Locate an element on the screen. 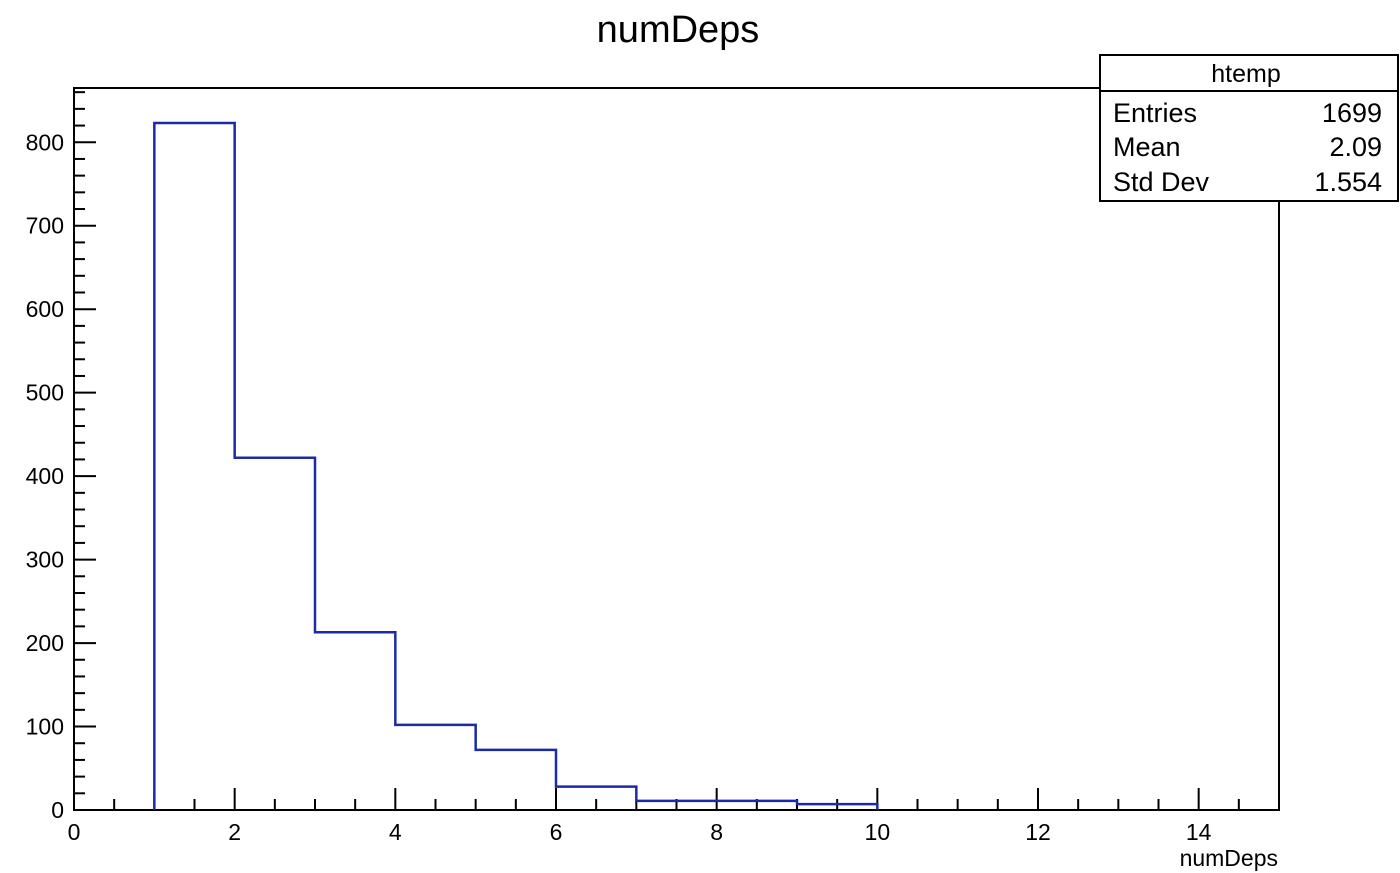  x-axis-ticks: 0 2 4 6 8 10 12 14 is located at coordinates (674, 816).